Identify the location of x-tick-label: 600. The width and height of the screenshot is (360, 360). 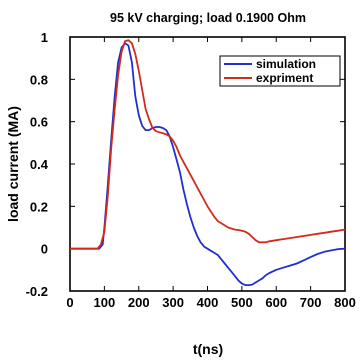
(276, 302).